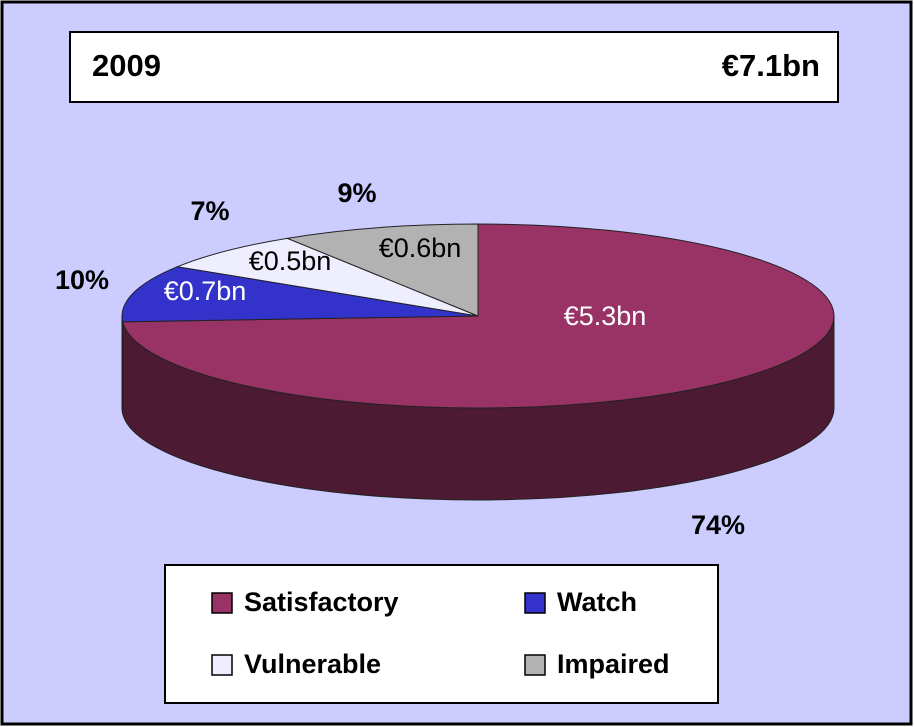 The height and width of the screenshot is (727, 914). I want to click on legend-label: Impaired, so click(613, 664).